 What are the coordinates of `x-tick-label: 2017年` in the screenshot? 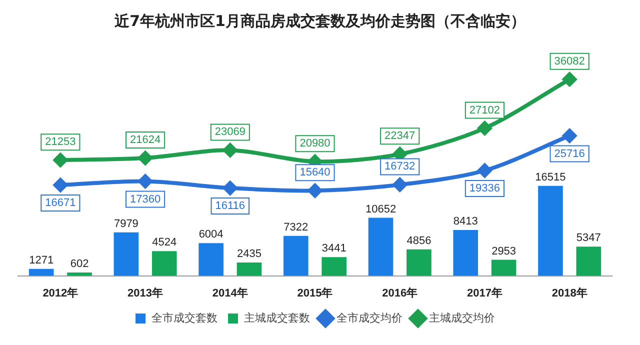 It's located at (484, 293).